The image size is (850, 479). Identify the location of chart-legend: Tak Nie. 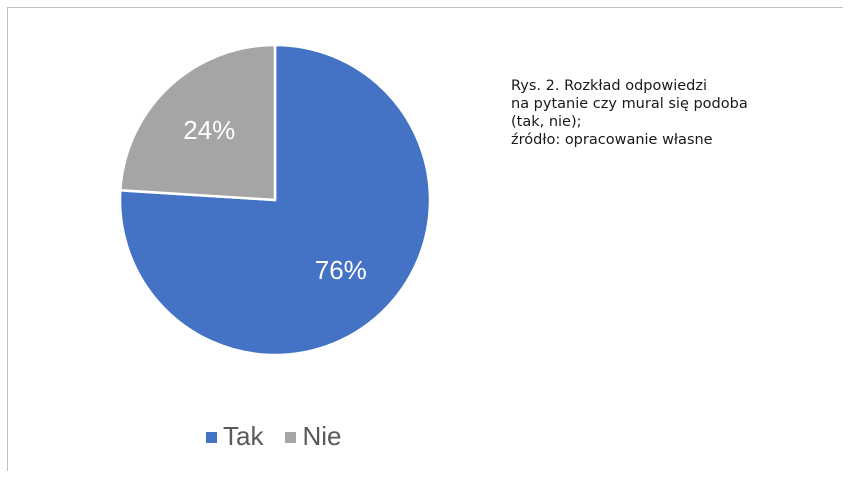
(284, 436).